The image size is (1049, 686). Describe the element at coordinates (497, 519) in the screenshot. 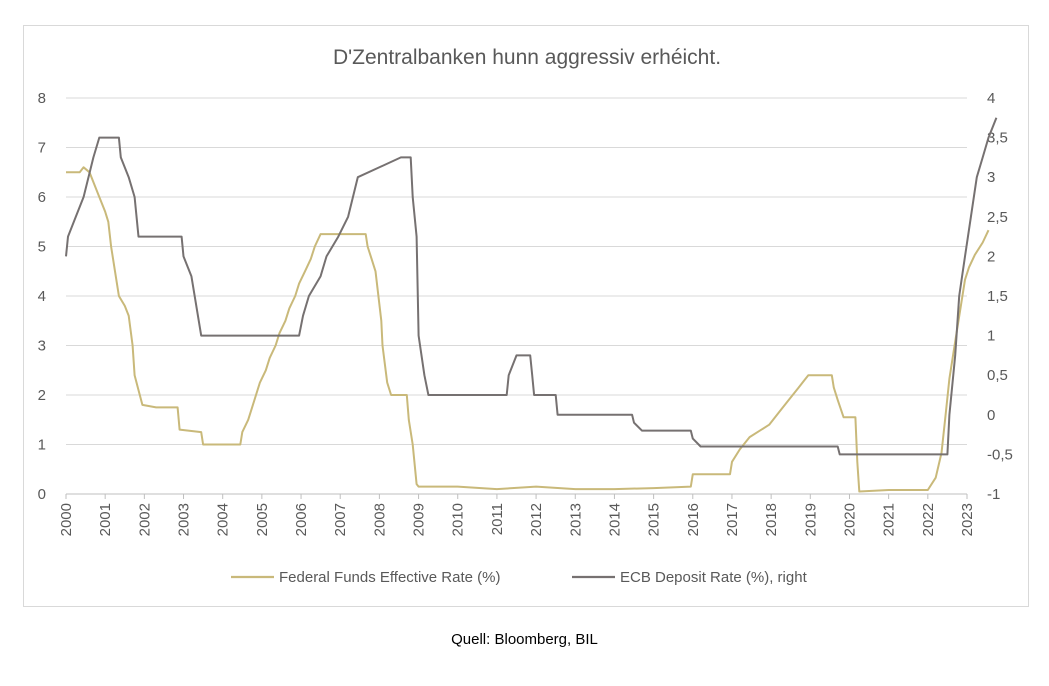

I see `x-tick-label: 2011` at that location.